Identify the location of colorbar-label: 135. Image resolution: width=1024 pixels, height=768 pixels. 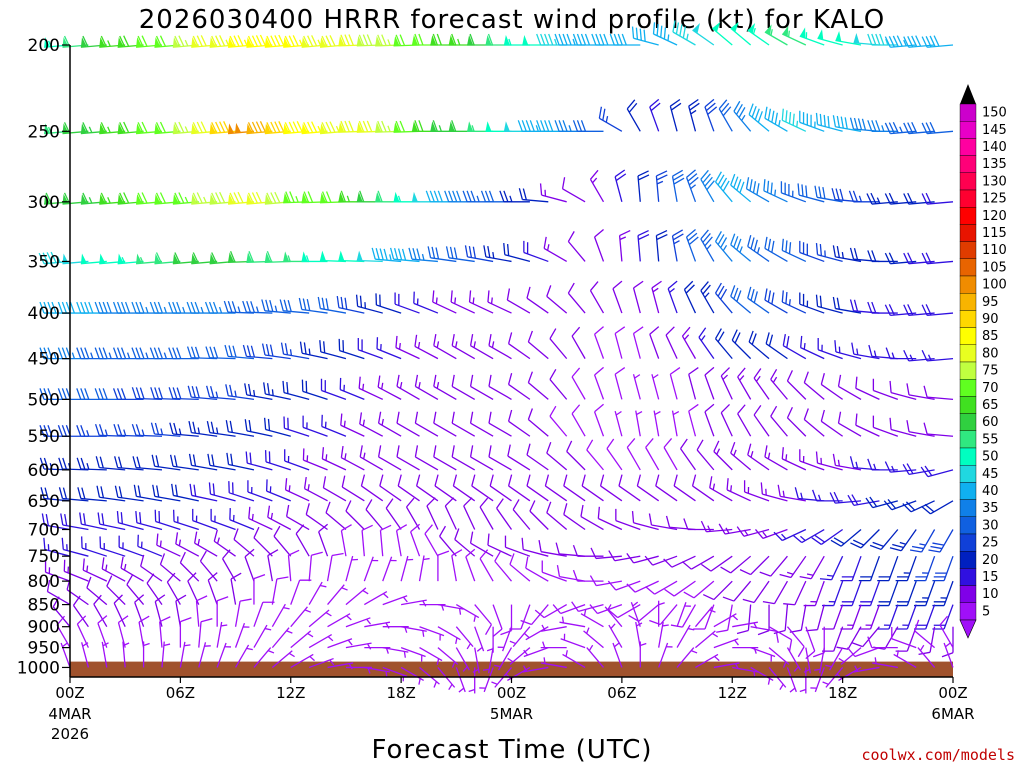
(994, 164).